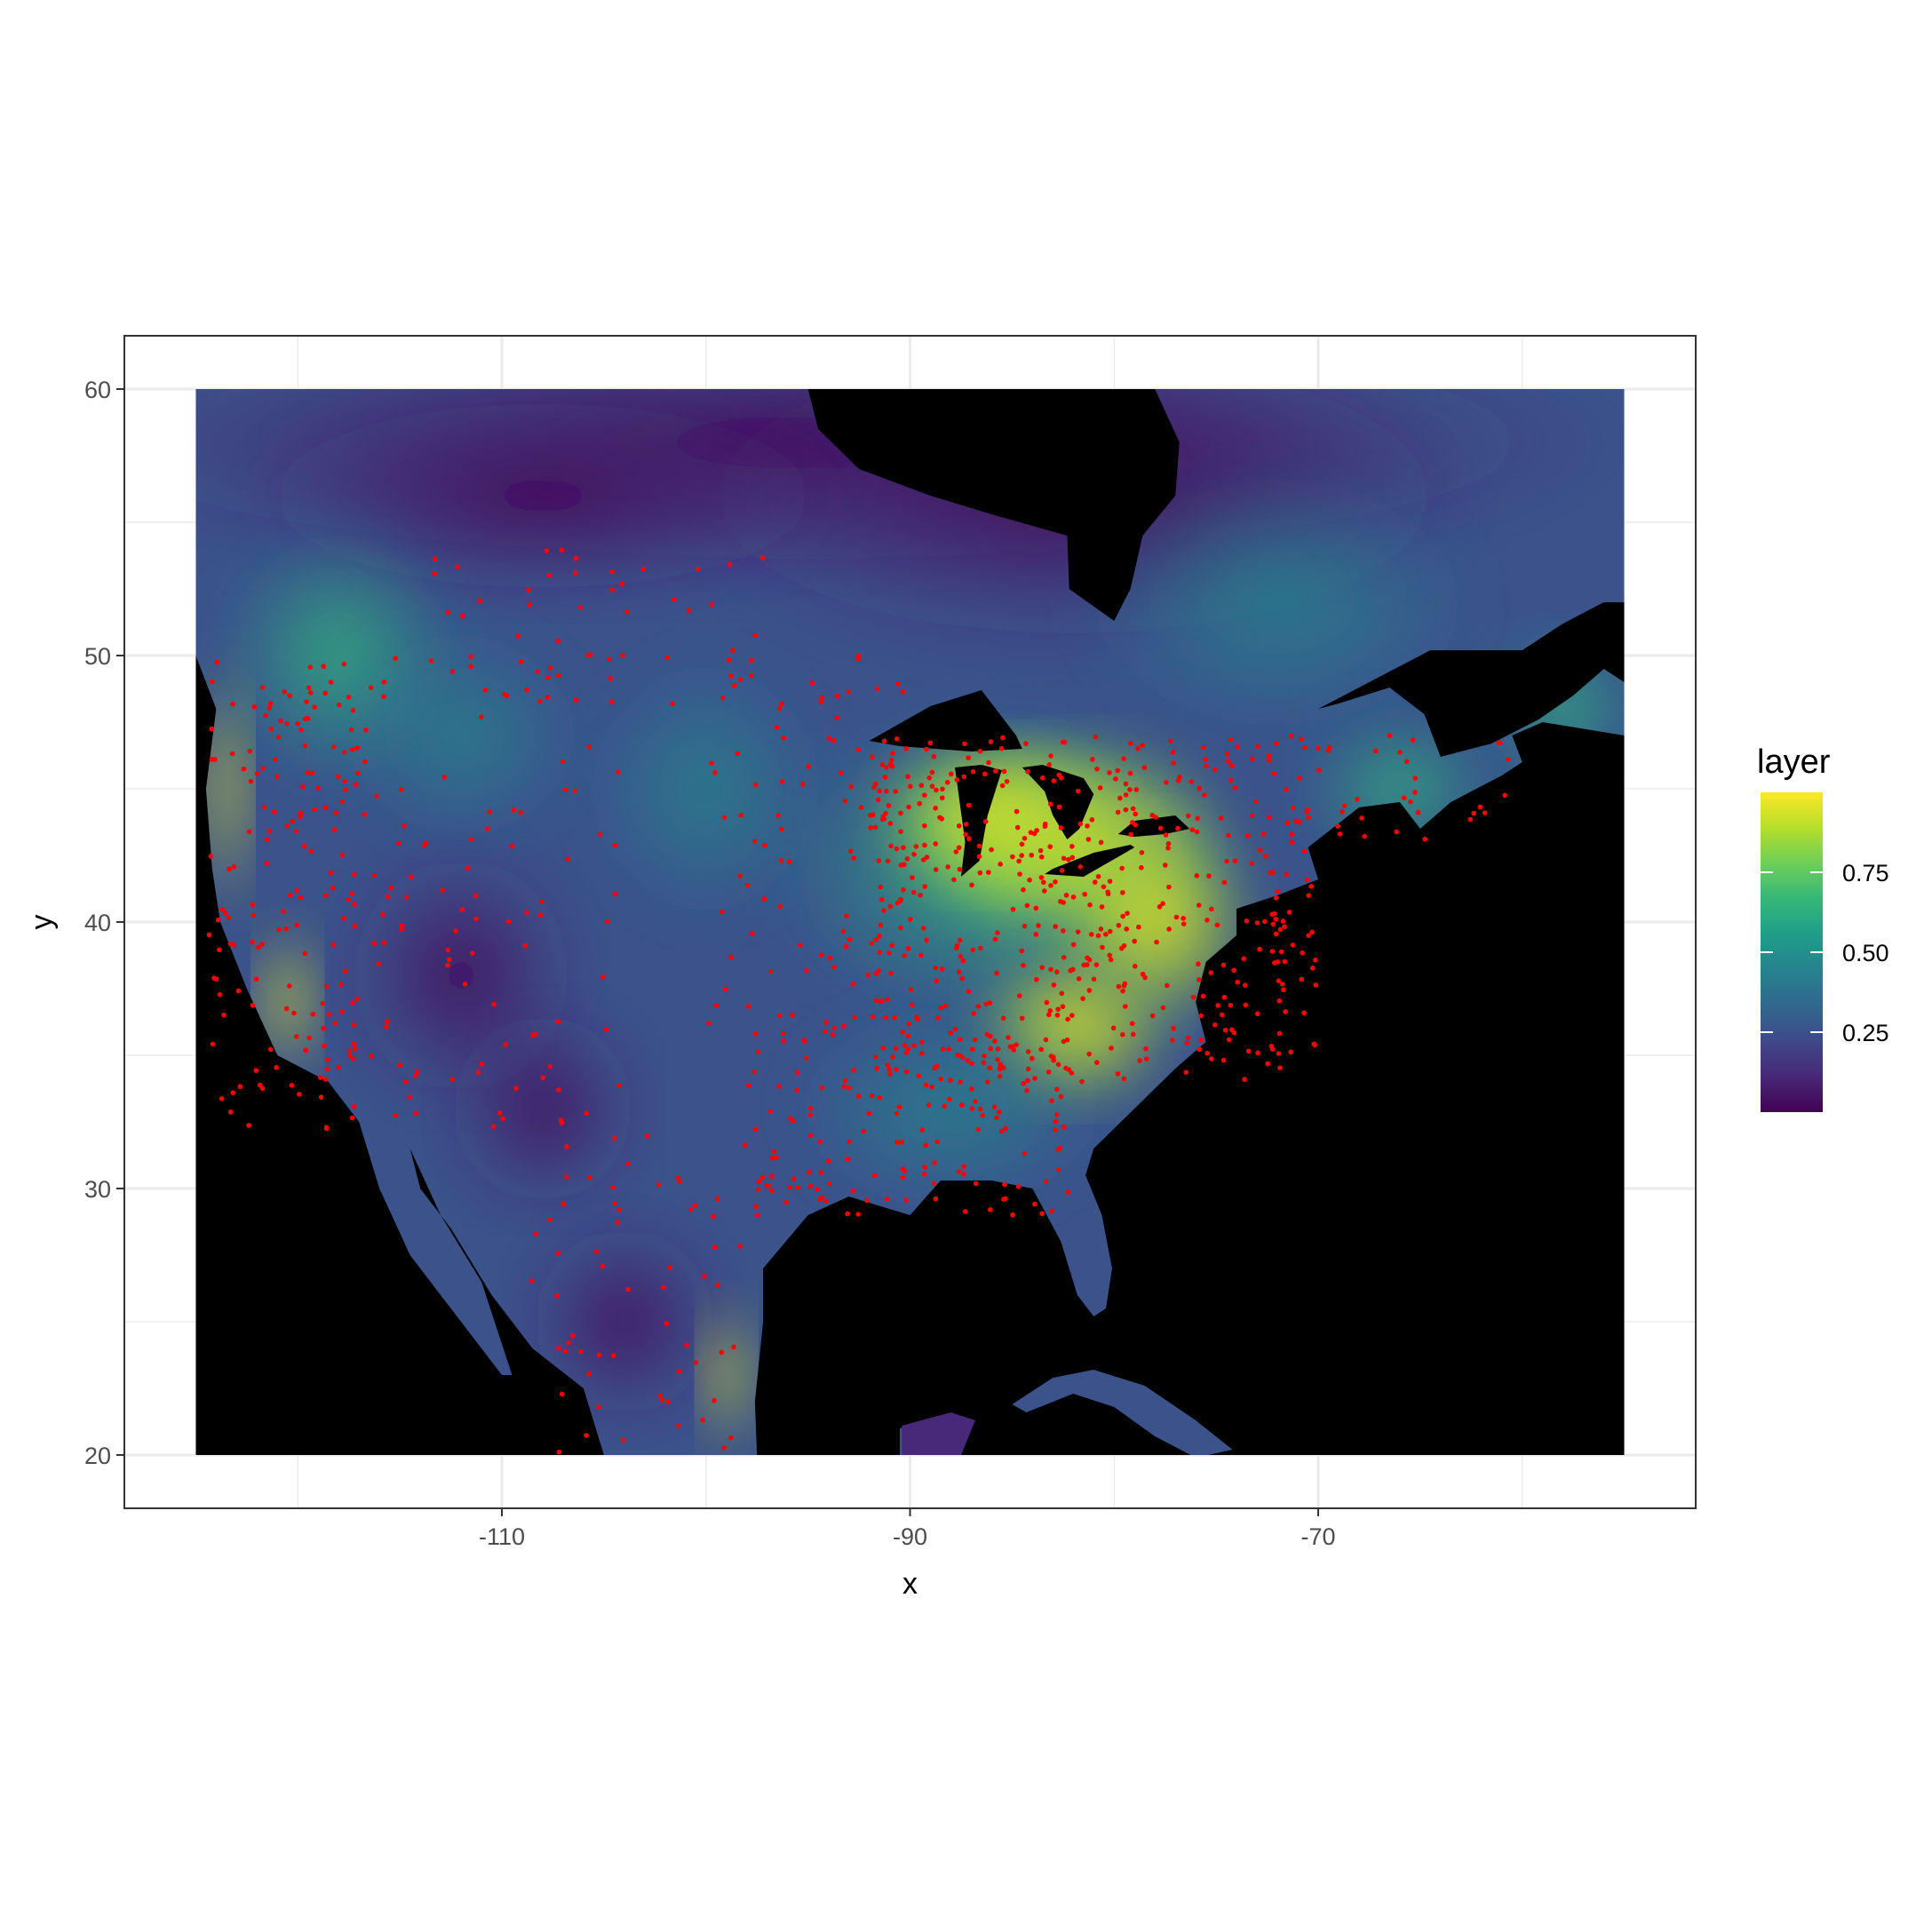 The image size is (1932, 1932). I want to click on lake-erie, so click(1090, 861).